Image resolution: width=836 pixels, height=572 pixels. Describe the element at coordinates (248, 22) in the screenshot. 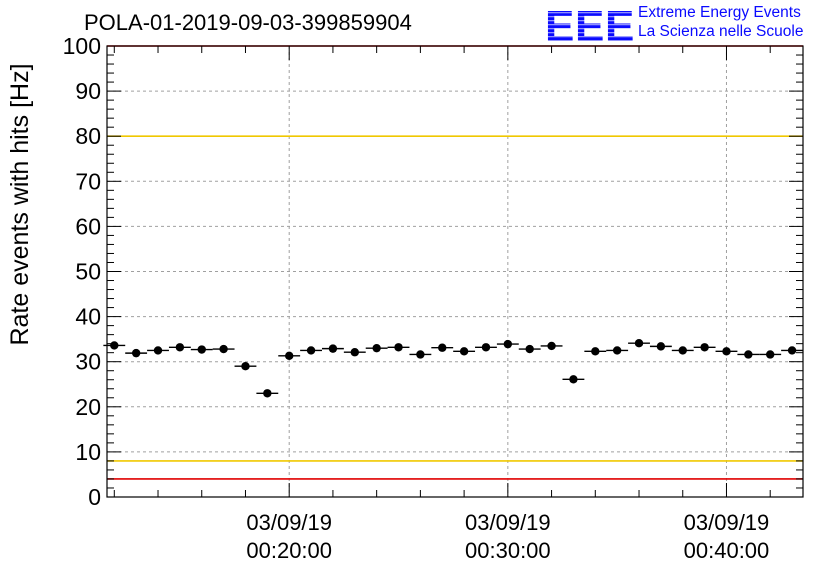

I see `chart-title: POLA-01-2019-09-03-399859904` at that location.